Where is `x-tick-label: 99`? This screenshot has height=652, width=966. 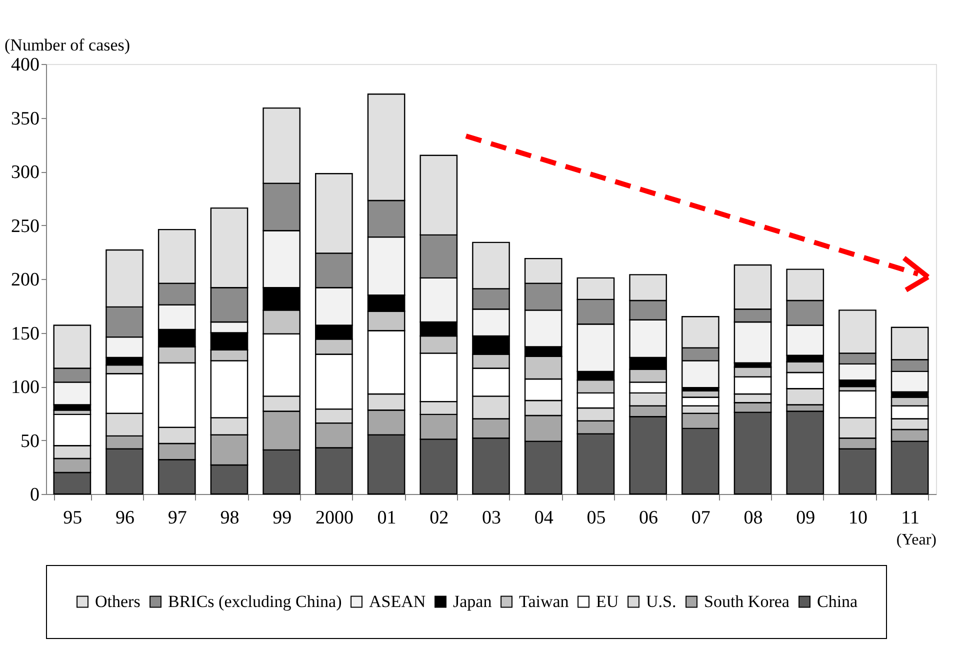 x-tick-label: 99 is located at coordinates (282, 518).